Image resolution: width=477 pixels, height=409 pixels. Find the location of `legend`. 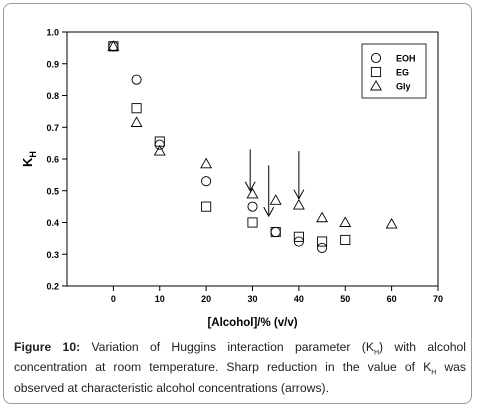

legend is located at coordinates (394, 71).